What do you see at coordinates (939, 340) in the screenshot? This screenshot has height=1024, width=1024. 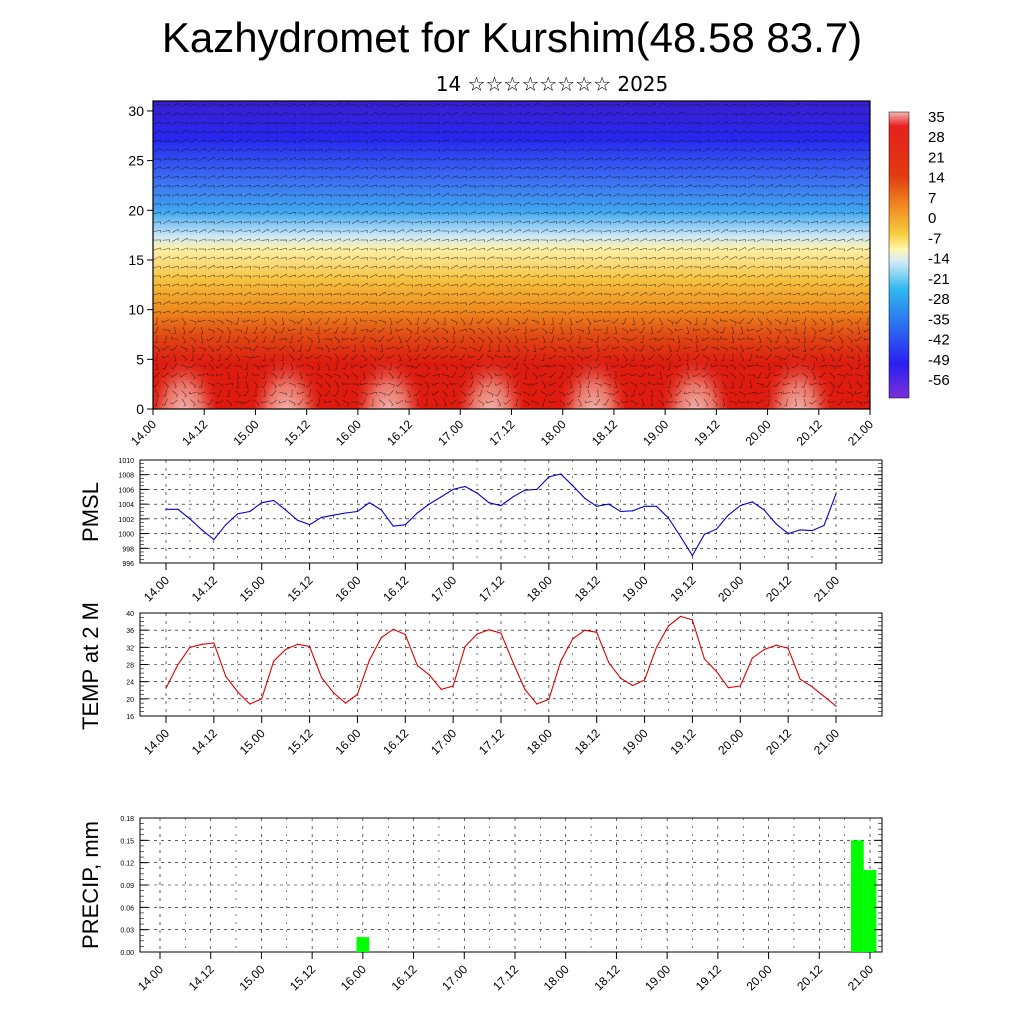 I see `colorbar-label: -42` at bounding box center [939, 340].